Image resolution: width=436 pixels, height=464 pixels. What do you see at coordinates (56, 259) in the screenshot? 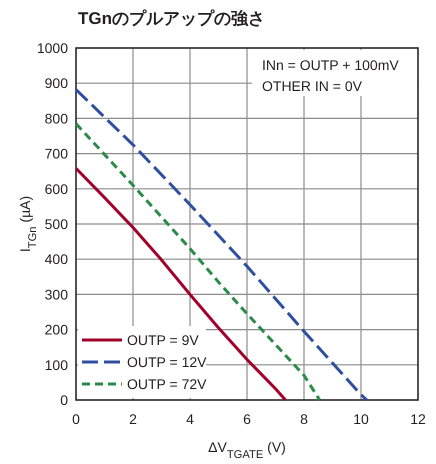
I see `y-tick-label: 400` at bounding box center [56, 259].